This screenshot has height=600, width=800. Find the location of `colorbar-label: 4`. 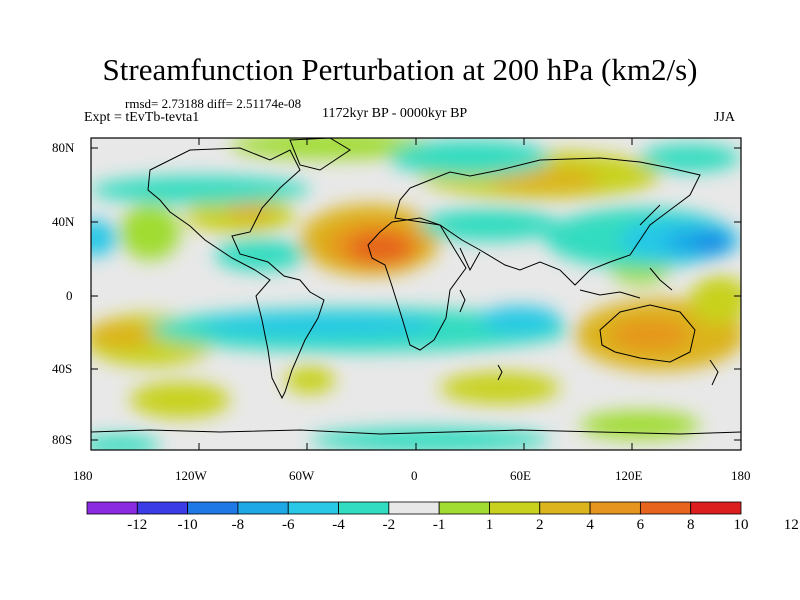

colorbar-label: 4 is located at coordinates (590, 525).